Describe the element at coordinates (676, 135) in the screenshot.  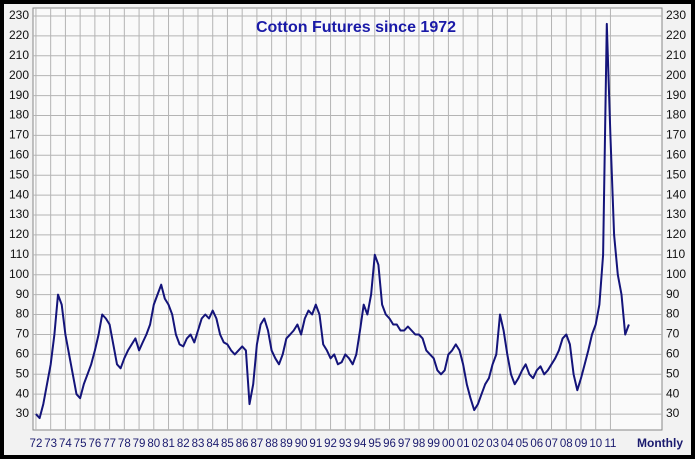
I see `y-tick-label-right: 170` at that location.